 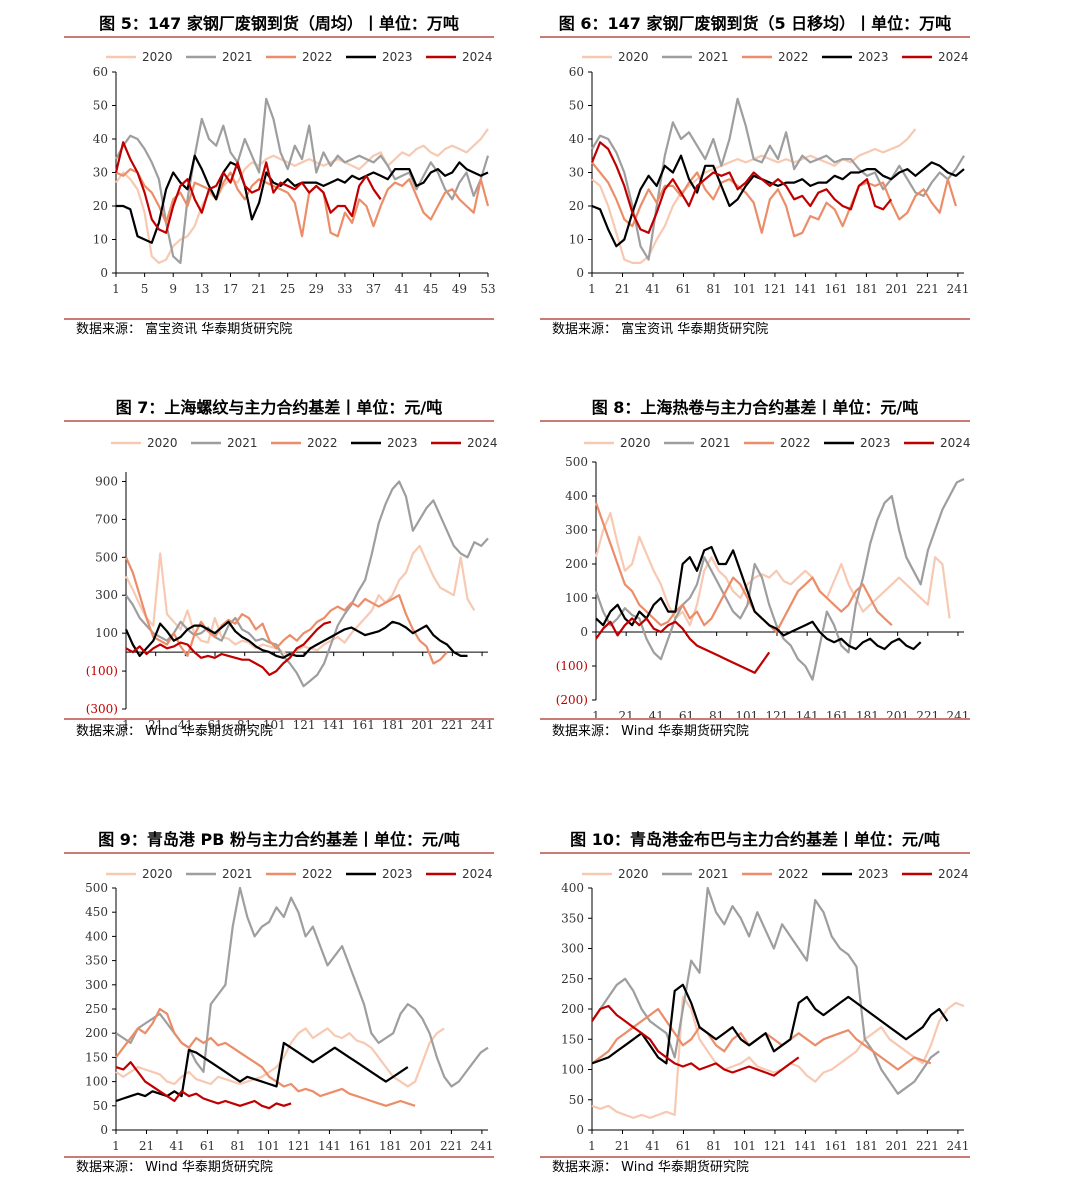 What do you see at coordinates (102, 709) in the screenshot?
I see `y-tick-label: (300)` at bounding box center [102, 709].